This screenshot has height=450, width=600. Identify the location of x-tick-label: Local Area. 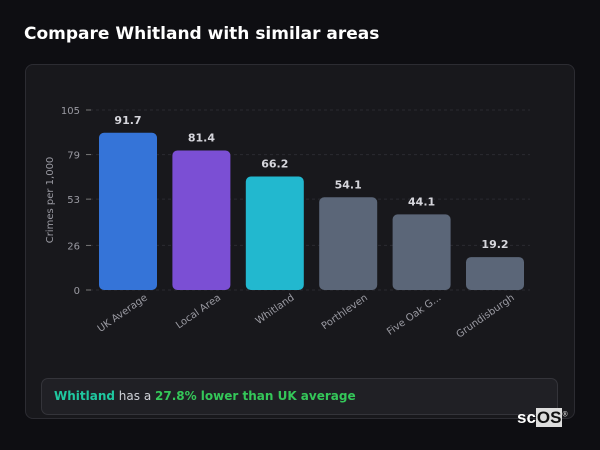
(198, 311).